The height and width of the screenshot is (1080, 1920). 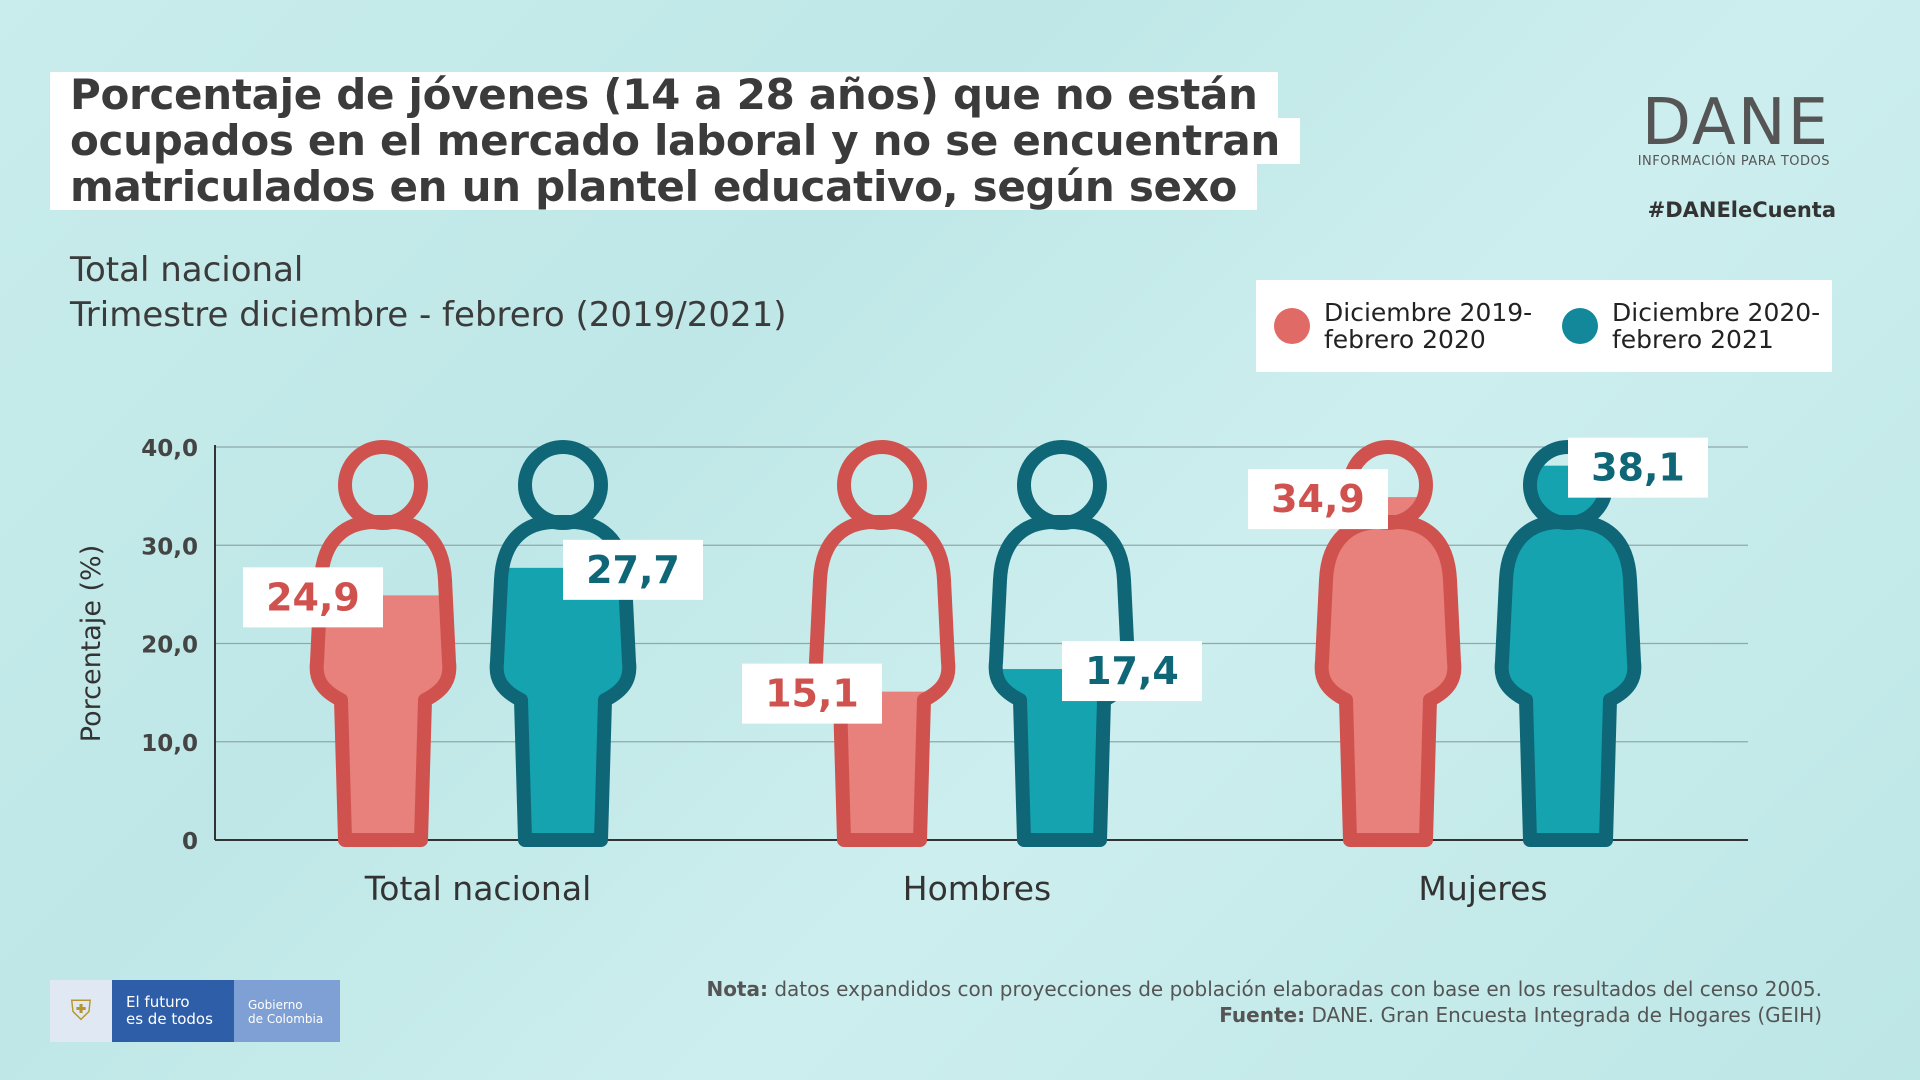 What do you see at coordinates (1733, 161) in the screenshot?
I see `logo-tagline: INFORMACIÓN PARA TODOS` at bounding box center [1733, 161].